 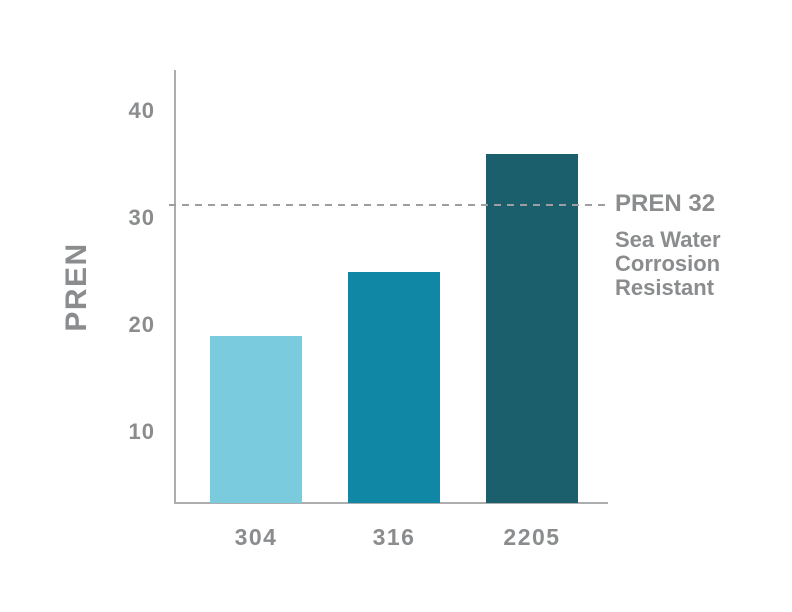 I want to click on y-tick-40: 40, so click(x=141, y=110).